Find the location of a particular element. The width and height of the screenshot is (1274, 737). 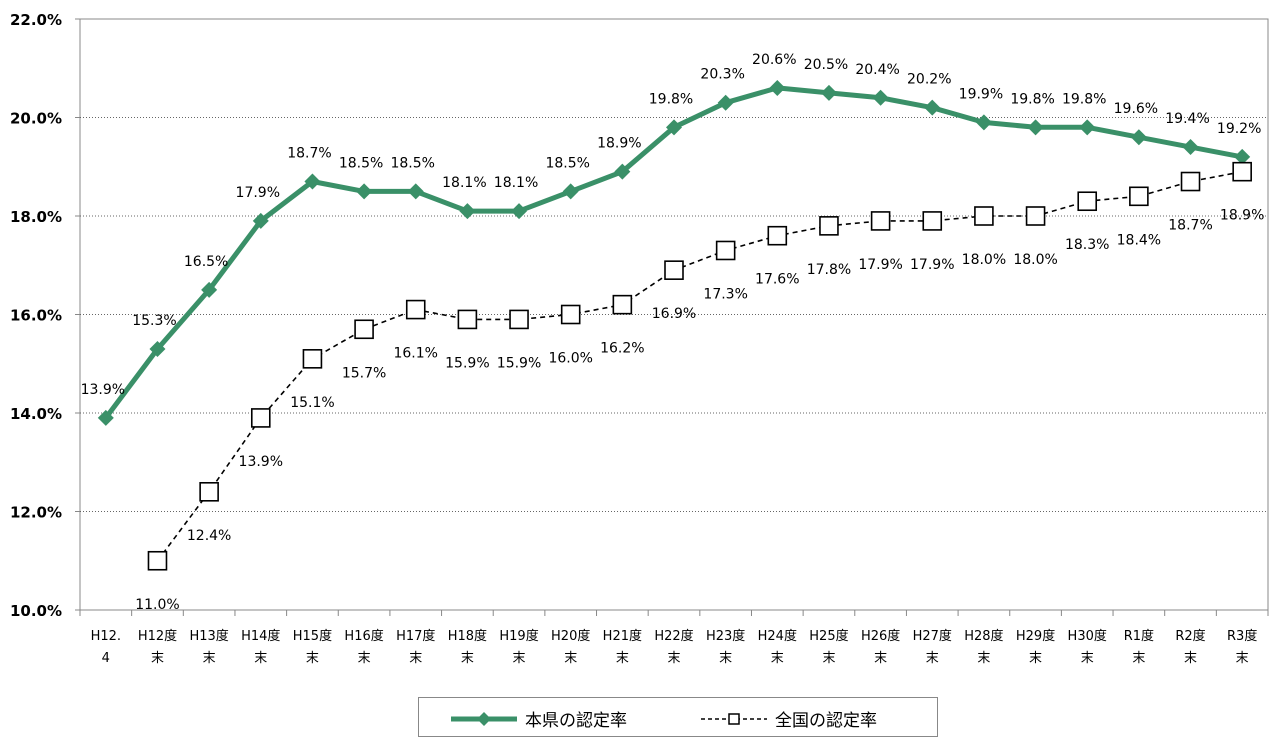

data-label-prefecture: 20.4% is located at coordinates (877, 70).